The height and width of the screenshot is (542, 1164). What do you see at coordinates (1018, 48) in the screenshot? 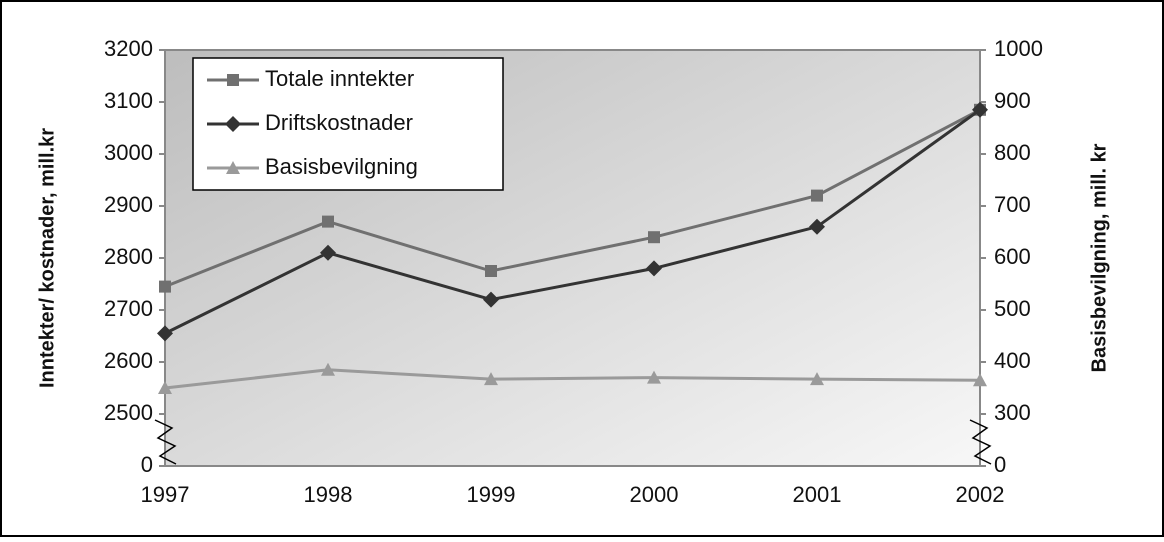
I see `y2-tick-label: 1000` at bounding box center [1018, 48].